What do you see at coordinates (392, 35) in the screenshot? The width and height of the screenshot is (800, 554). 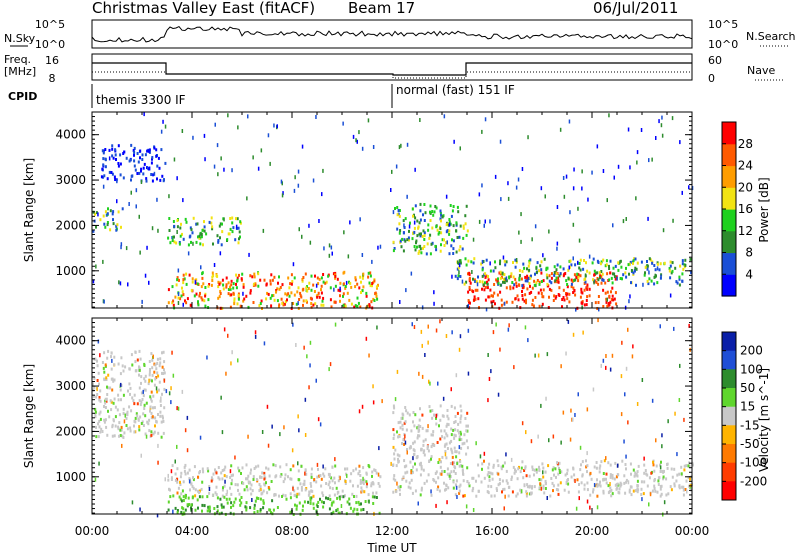 I see `noise-sky-line` at bounding box center [392, 35].